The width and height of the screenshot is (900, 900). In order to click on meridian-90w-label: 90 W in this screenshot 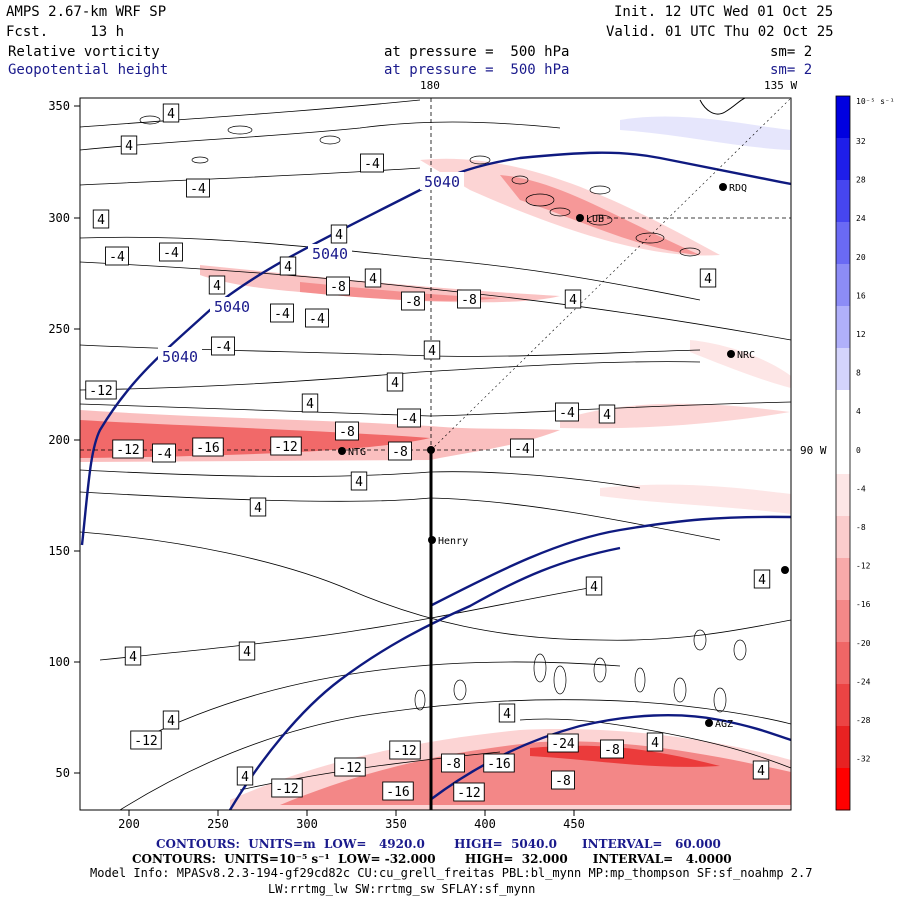, I will do `click(813, 450)`.